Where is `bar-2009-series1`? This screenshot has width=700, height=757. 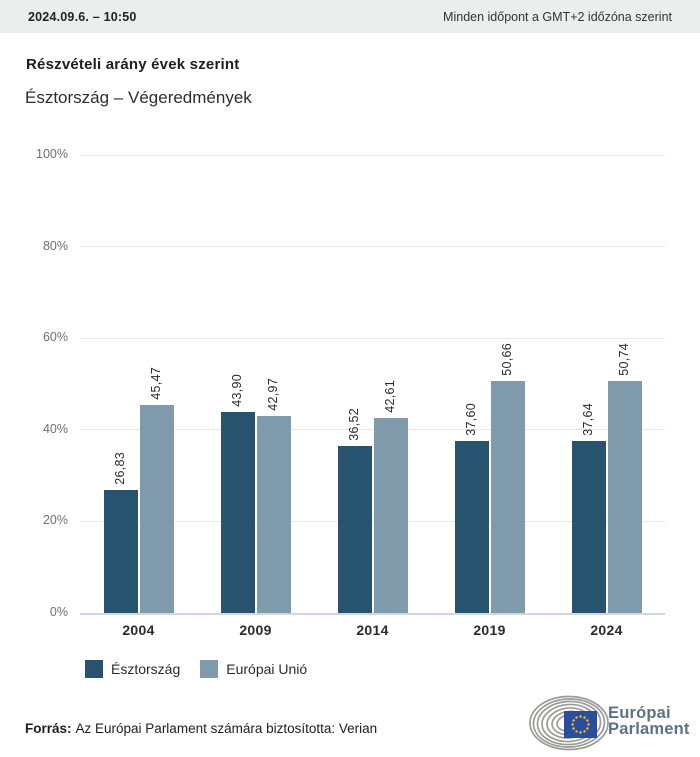
bar-2009-series1 is located at coordinates (273, 514).